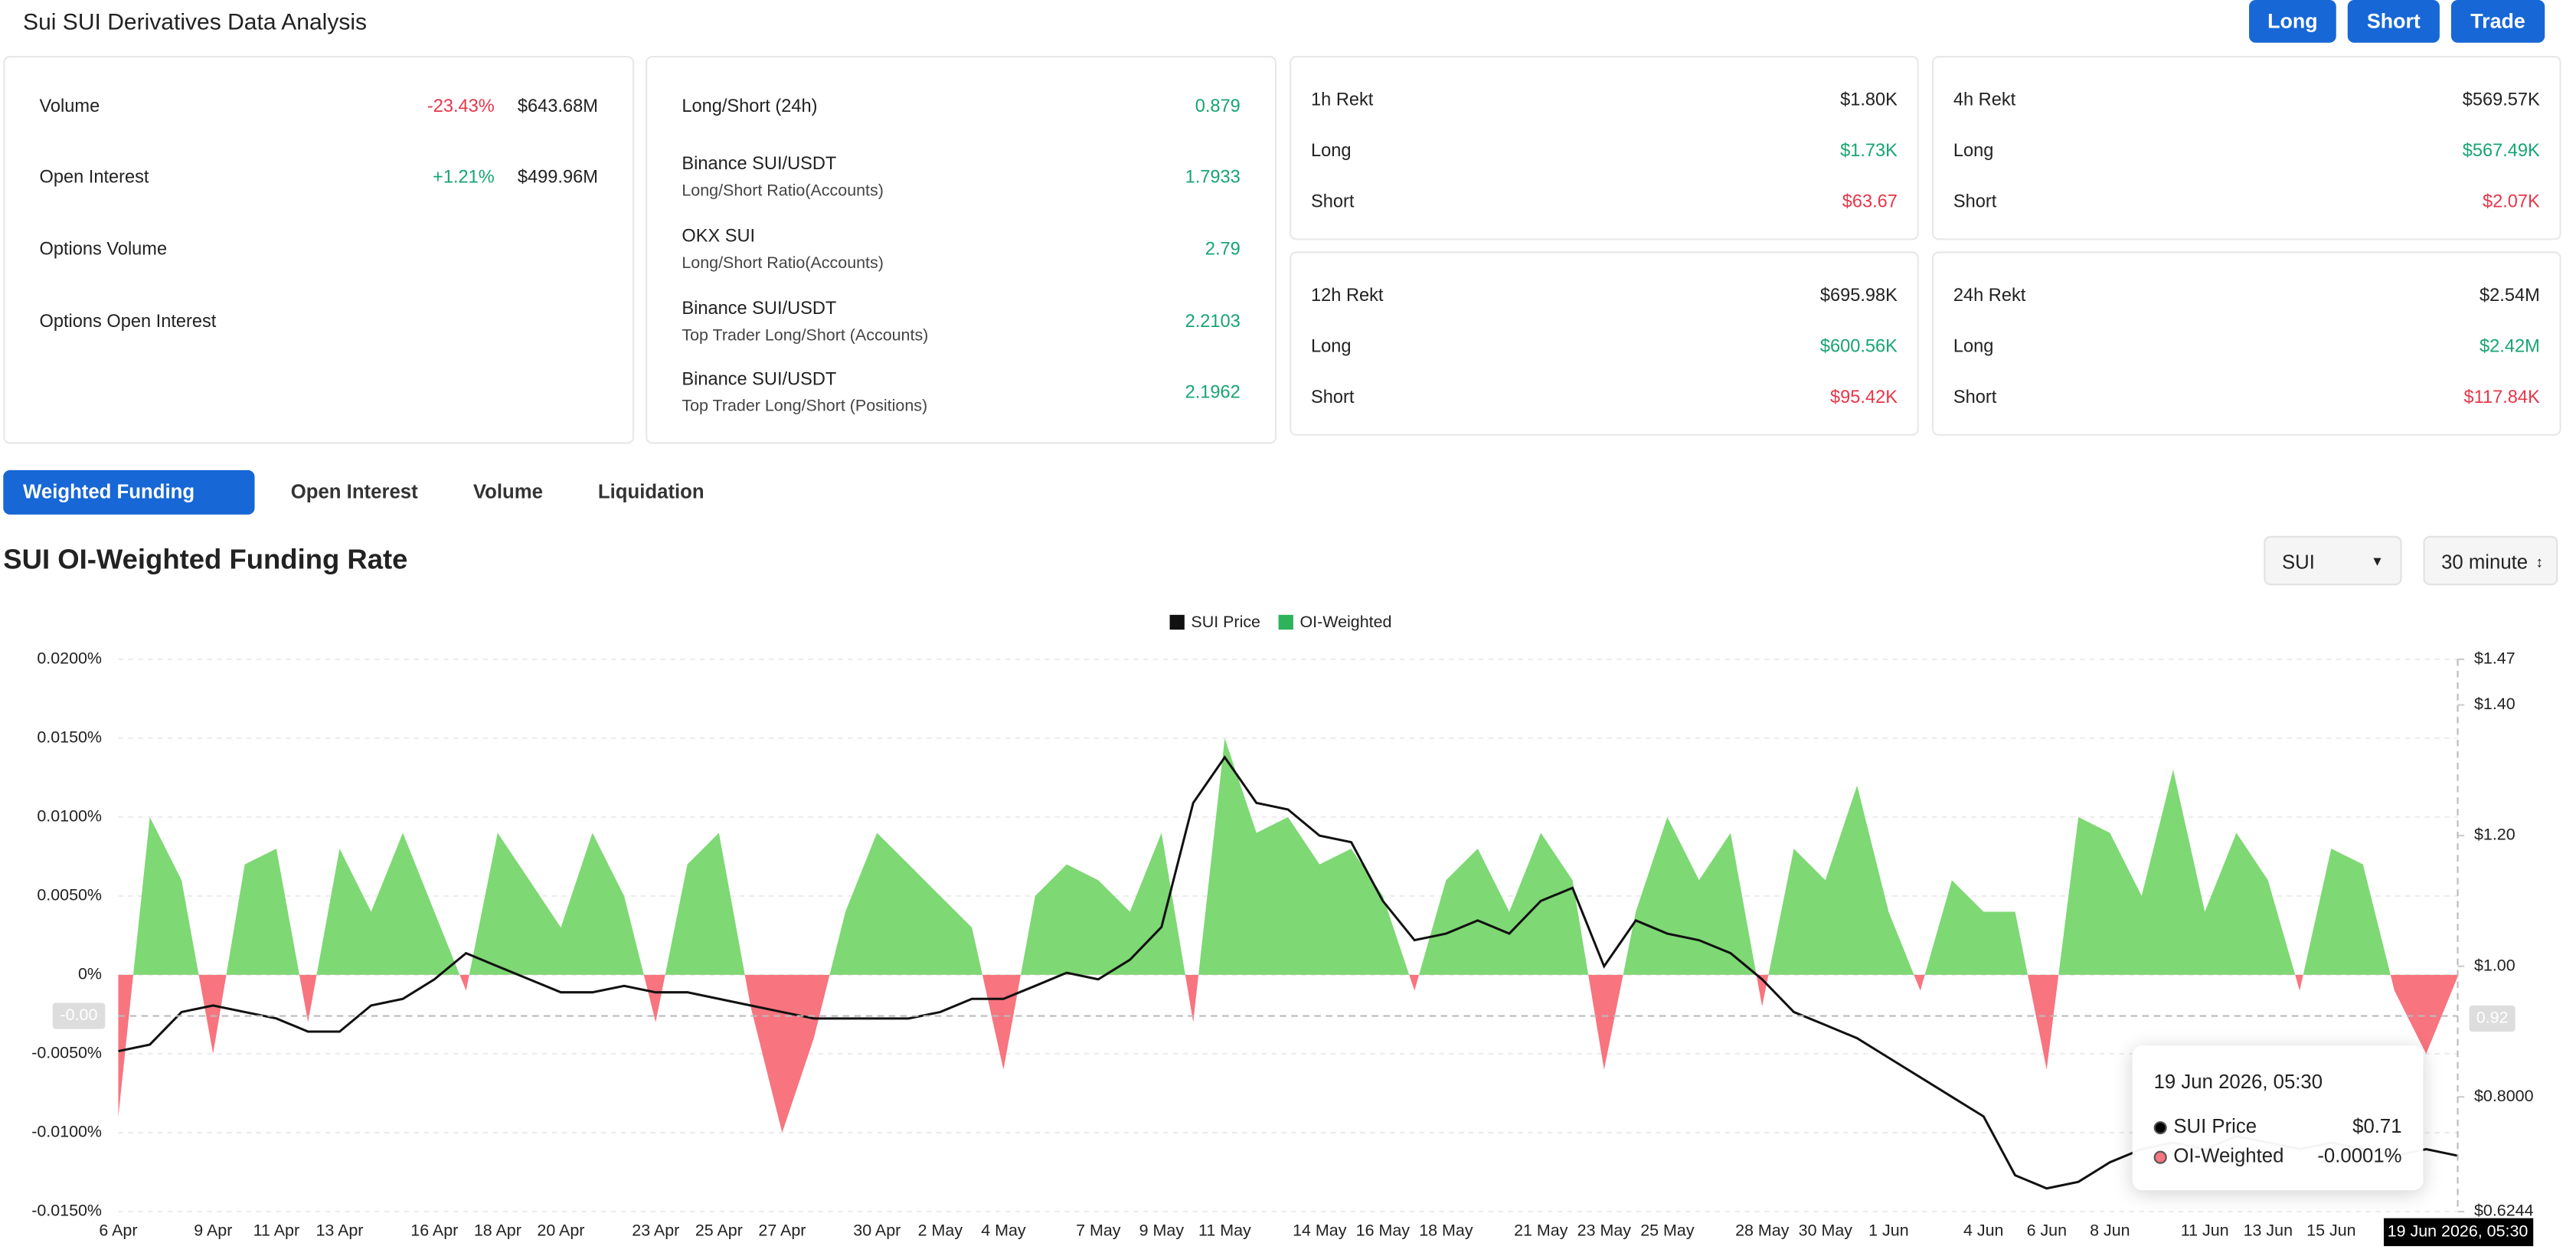  I want to click on ratio-value: 2.79, so click(1223, 250).